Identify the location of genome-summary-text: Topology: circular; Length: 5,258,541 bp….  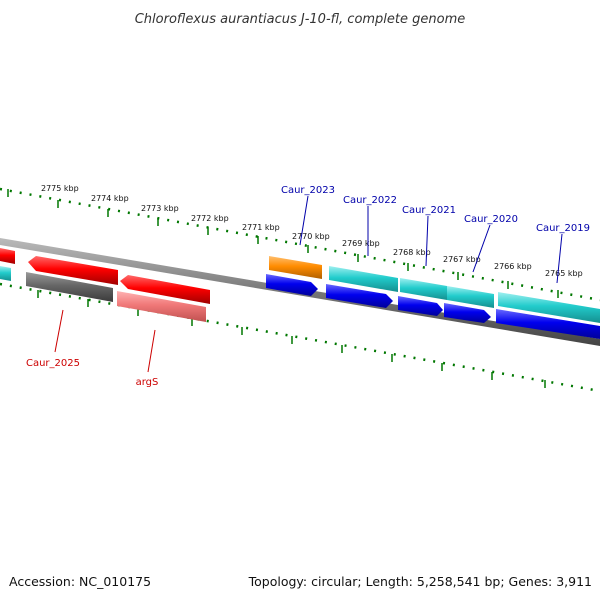
(420, 581).